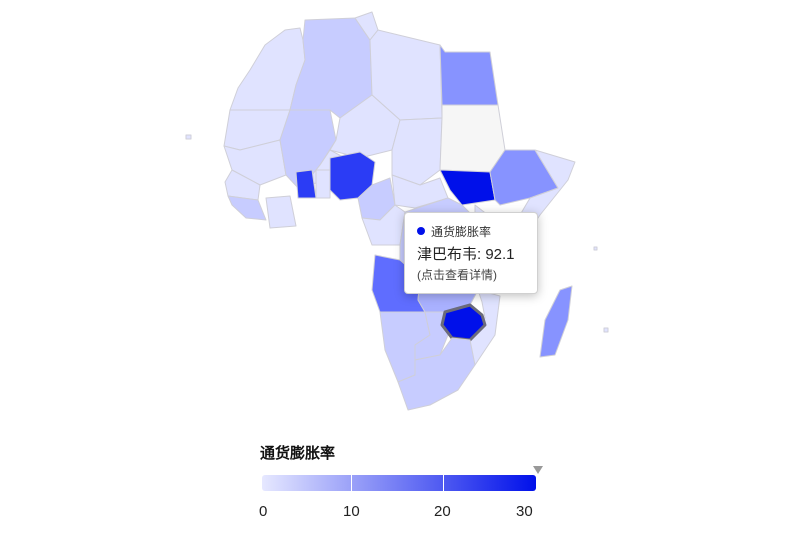  What do you see at coordinates (298, 453) in the screenshot?
I see `legend-title: 通货膨胀率` at bounding box center [298, 453].